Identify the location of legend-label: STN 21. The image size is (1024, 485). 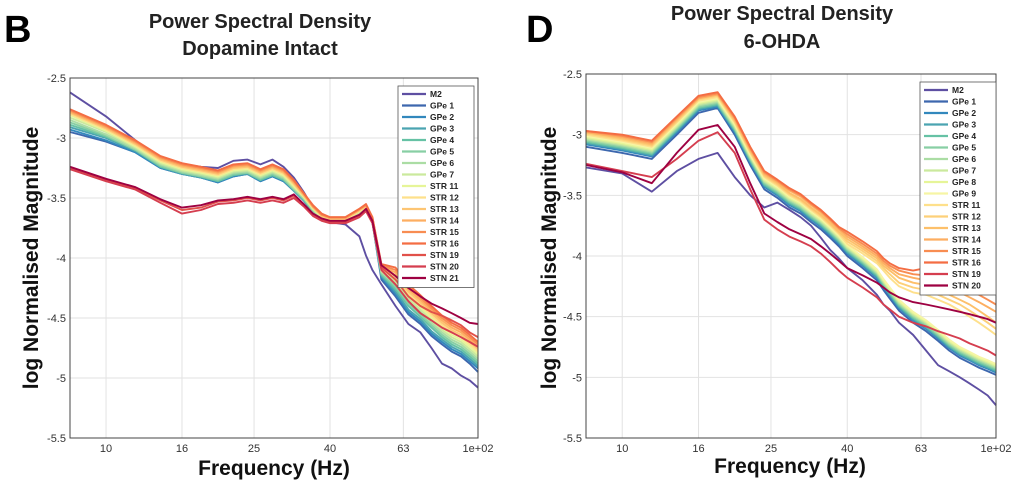
(444, 278).